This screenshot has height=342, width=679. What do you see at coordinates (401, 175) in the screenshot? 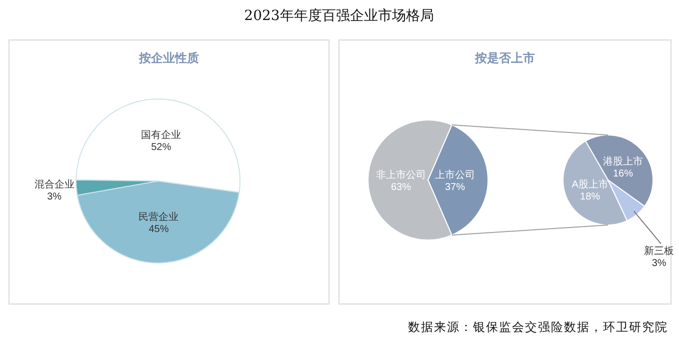
I see `slice-label: 非上市公司` at bounding box center [401, 175].